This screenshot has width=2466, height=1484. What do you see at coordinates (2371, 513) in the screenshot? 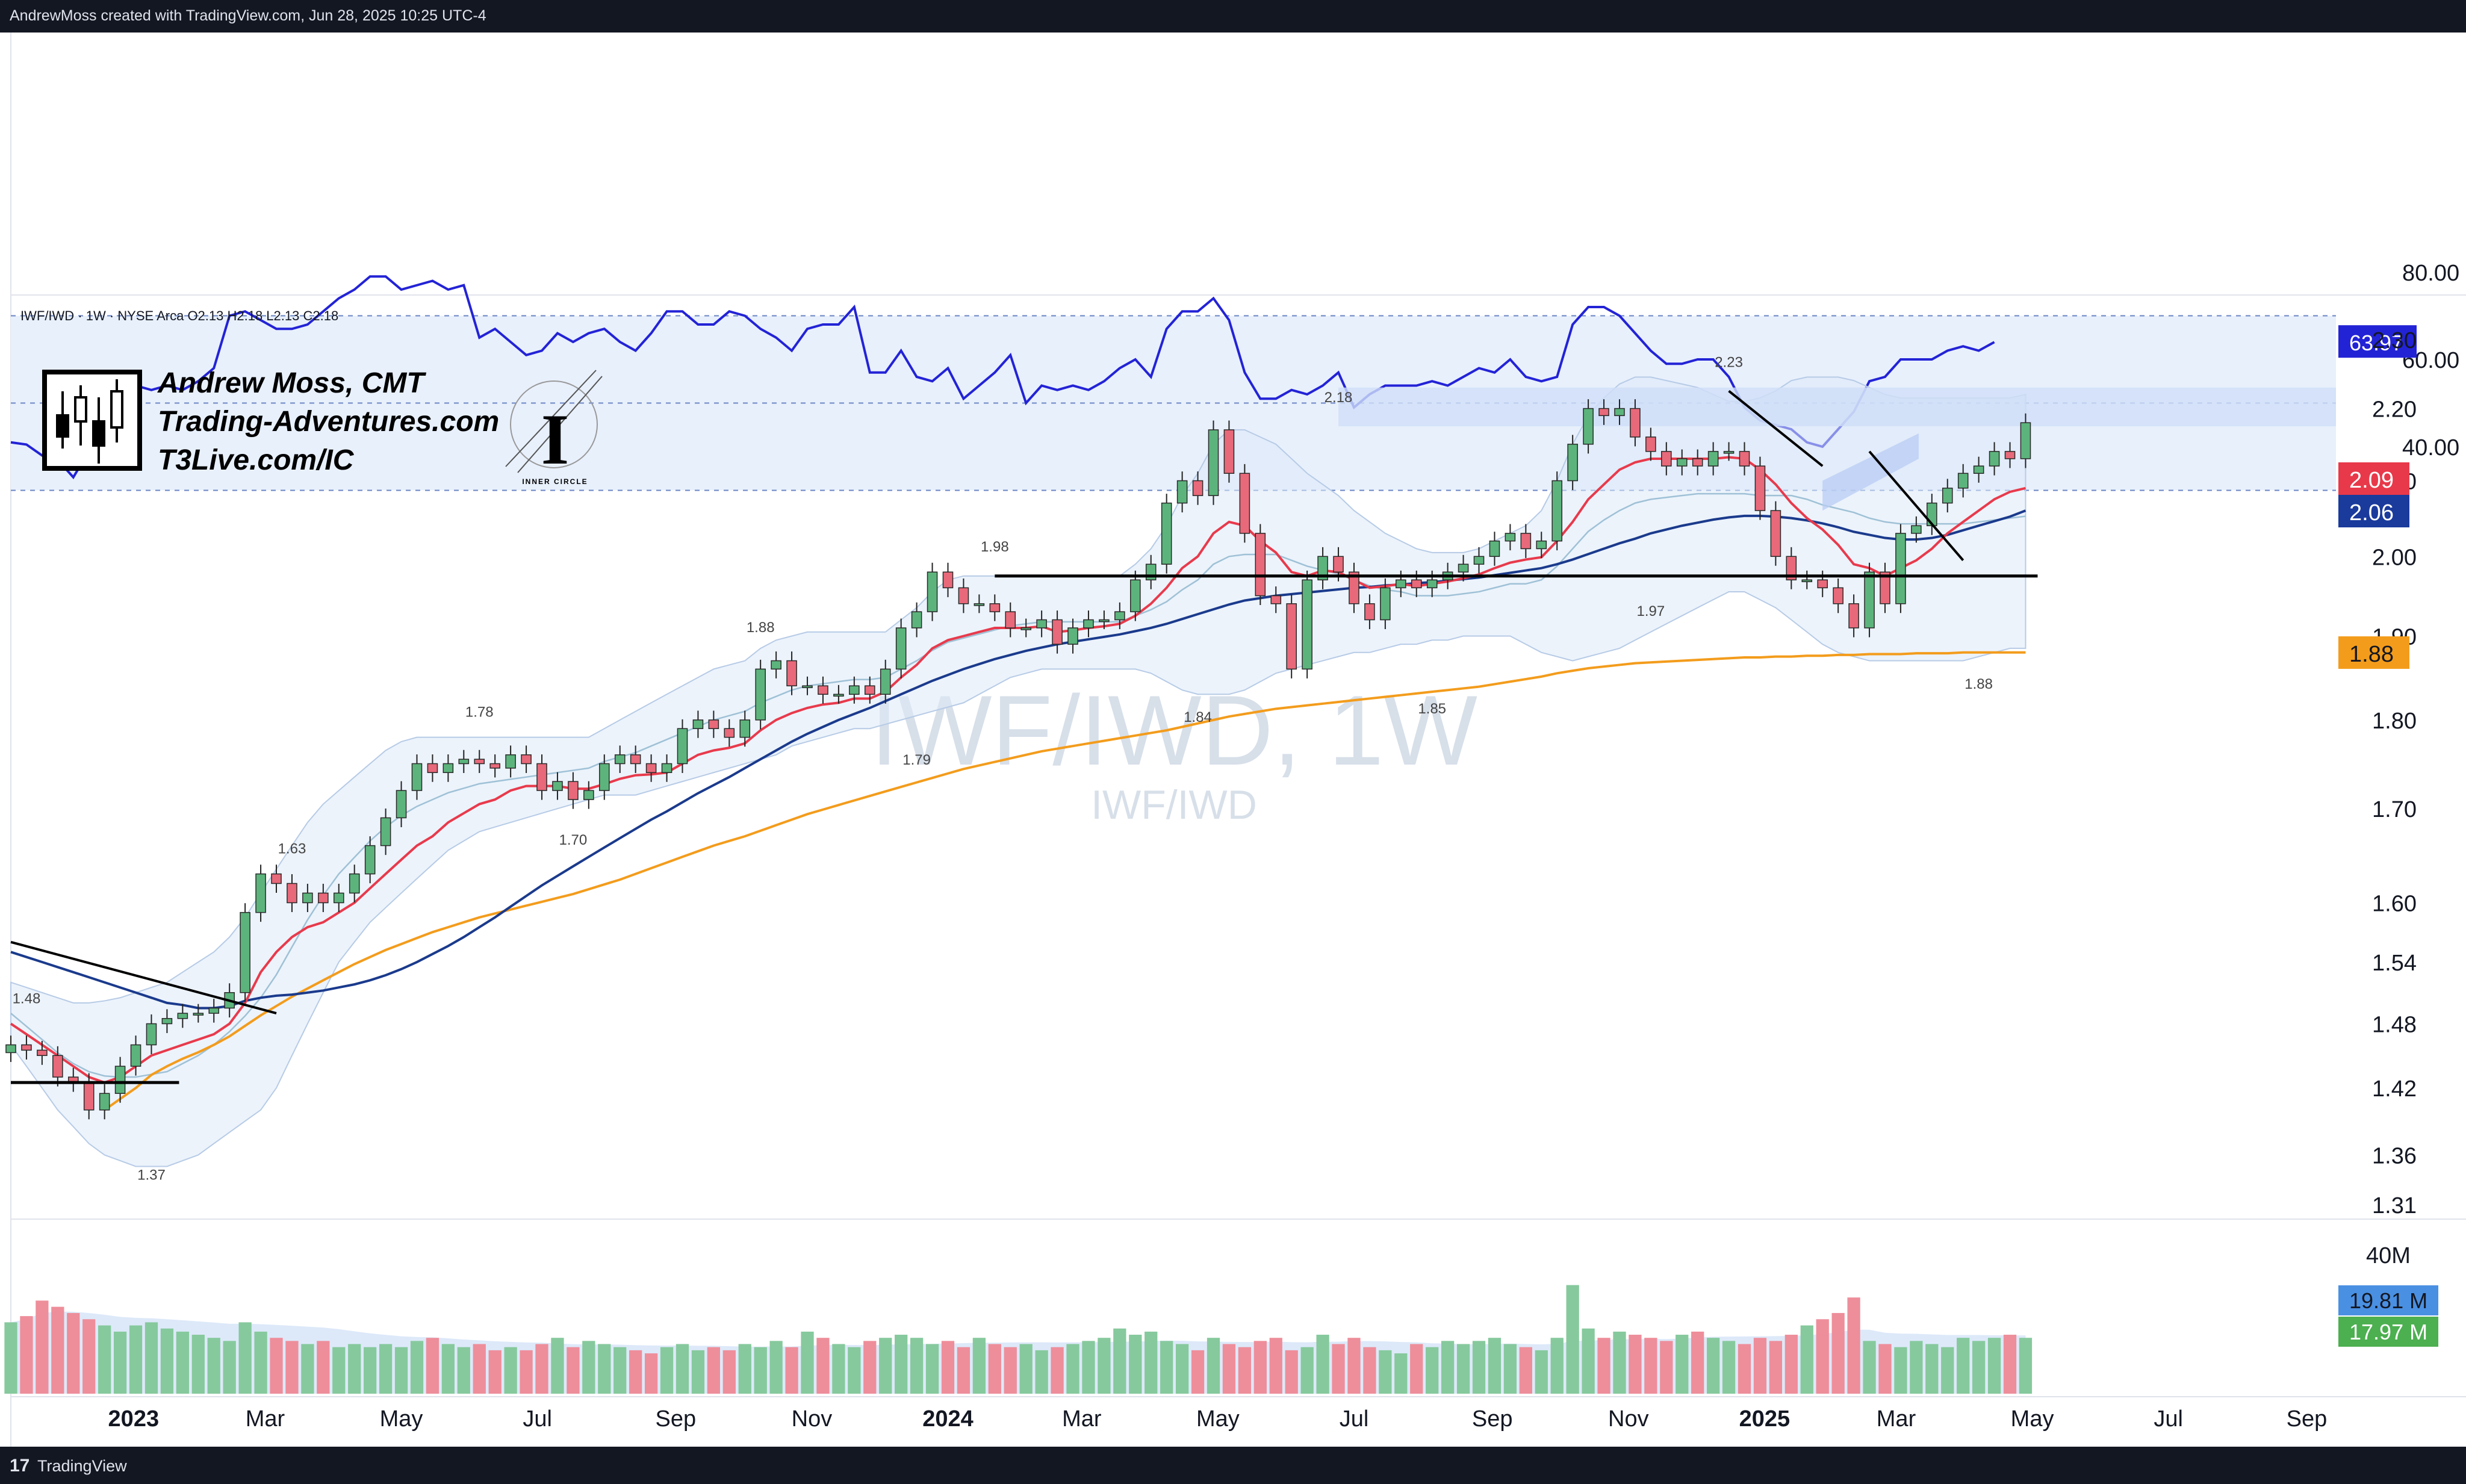
I see `price-last-value-label: 2.06` at bounding box center [2371, 513].